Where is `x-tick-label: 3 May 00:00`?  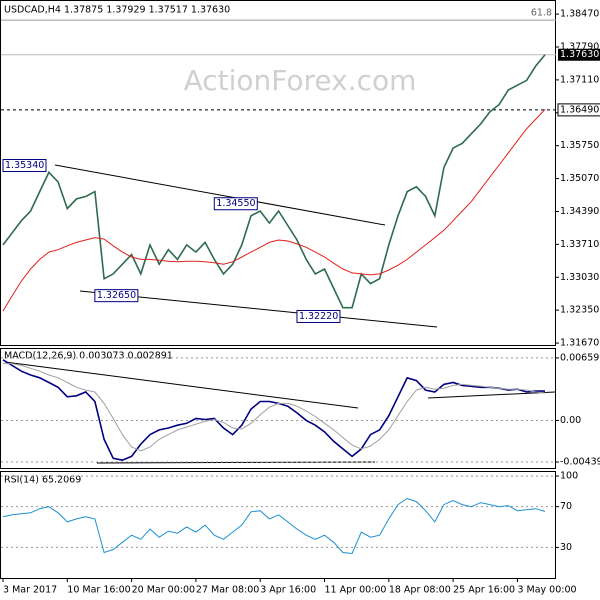
x-tick-label: 3 May 00:00 is located at coordinates (546, 590).